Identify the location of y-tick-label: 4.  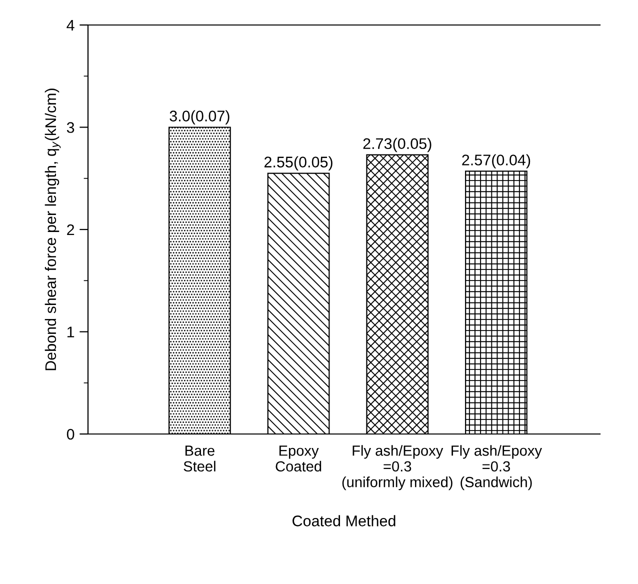
(70, 25).